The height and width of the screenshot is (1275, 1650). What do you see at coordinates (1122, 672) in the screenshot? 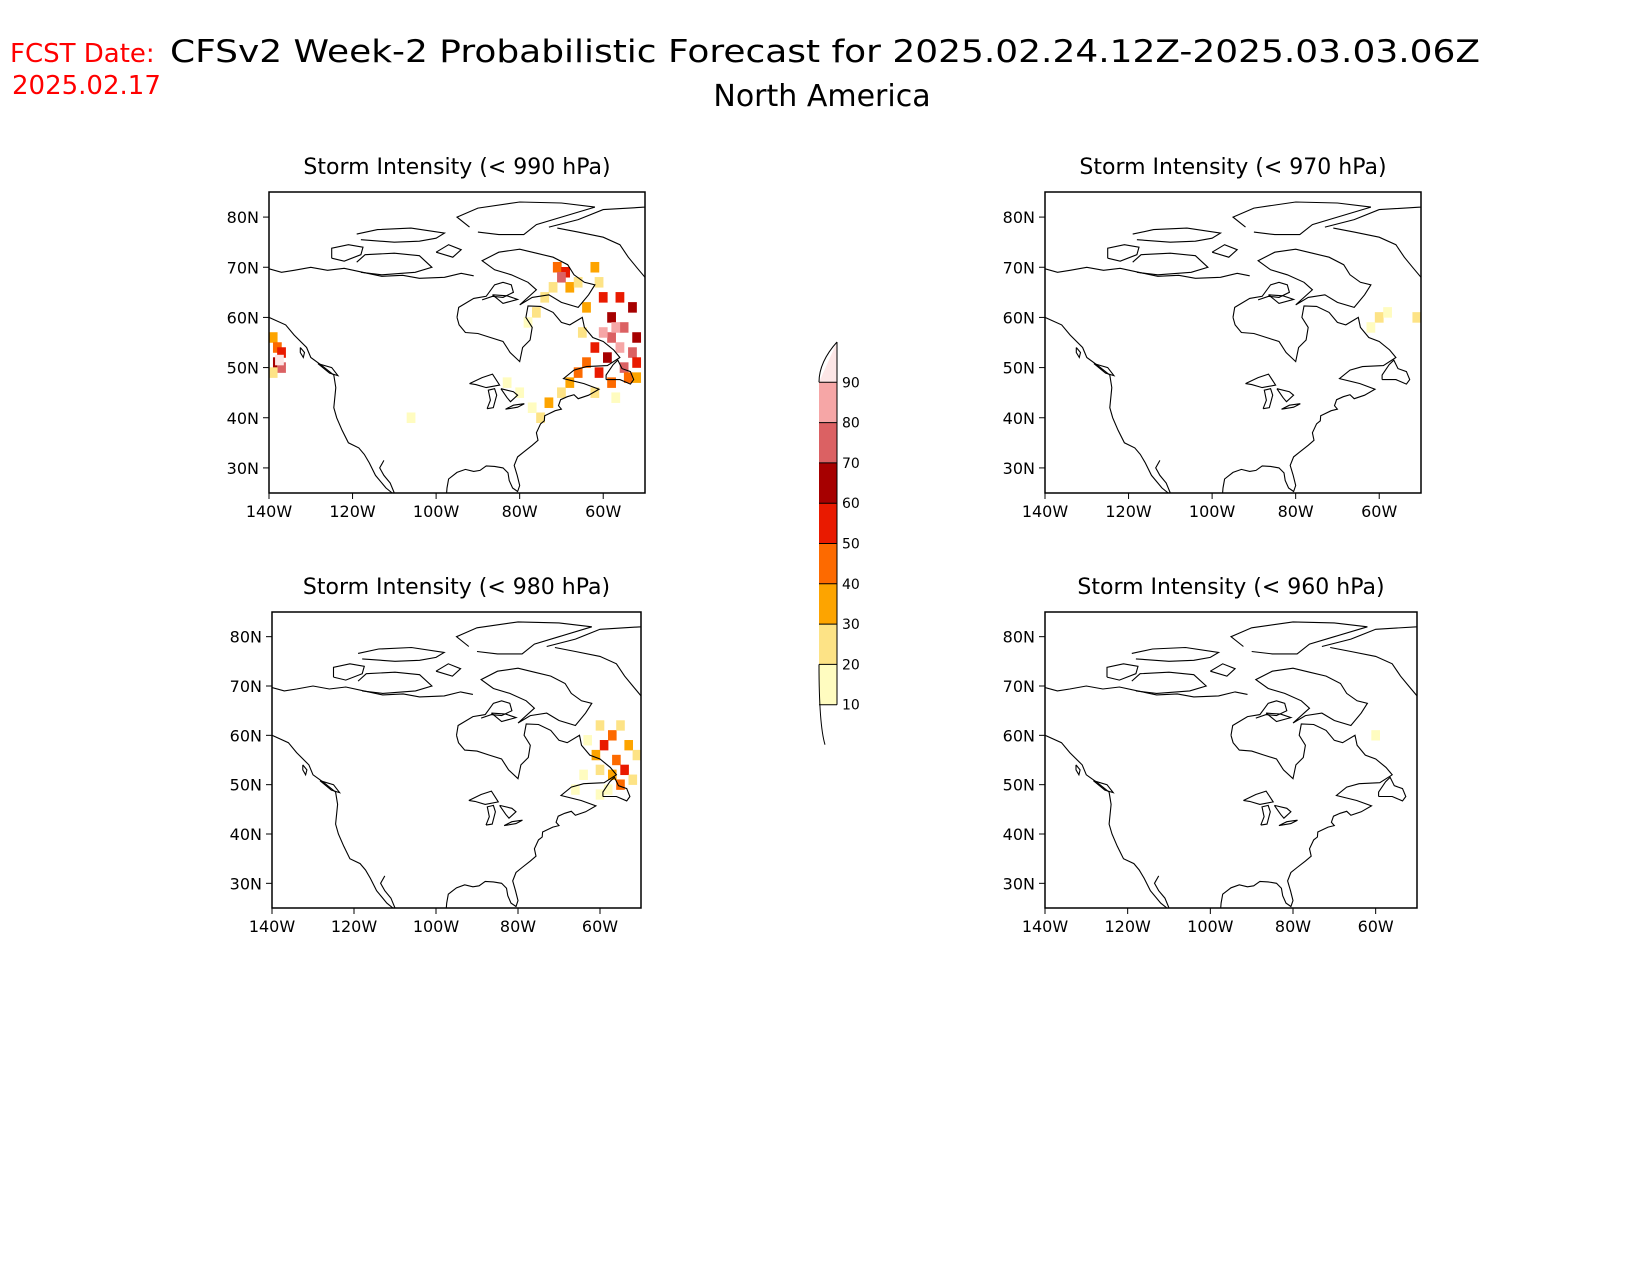
I see `coastline-banks` at bounding box center [1122, 672].